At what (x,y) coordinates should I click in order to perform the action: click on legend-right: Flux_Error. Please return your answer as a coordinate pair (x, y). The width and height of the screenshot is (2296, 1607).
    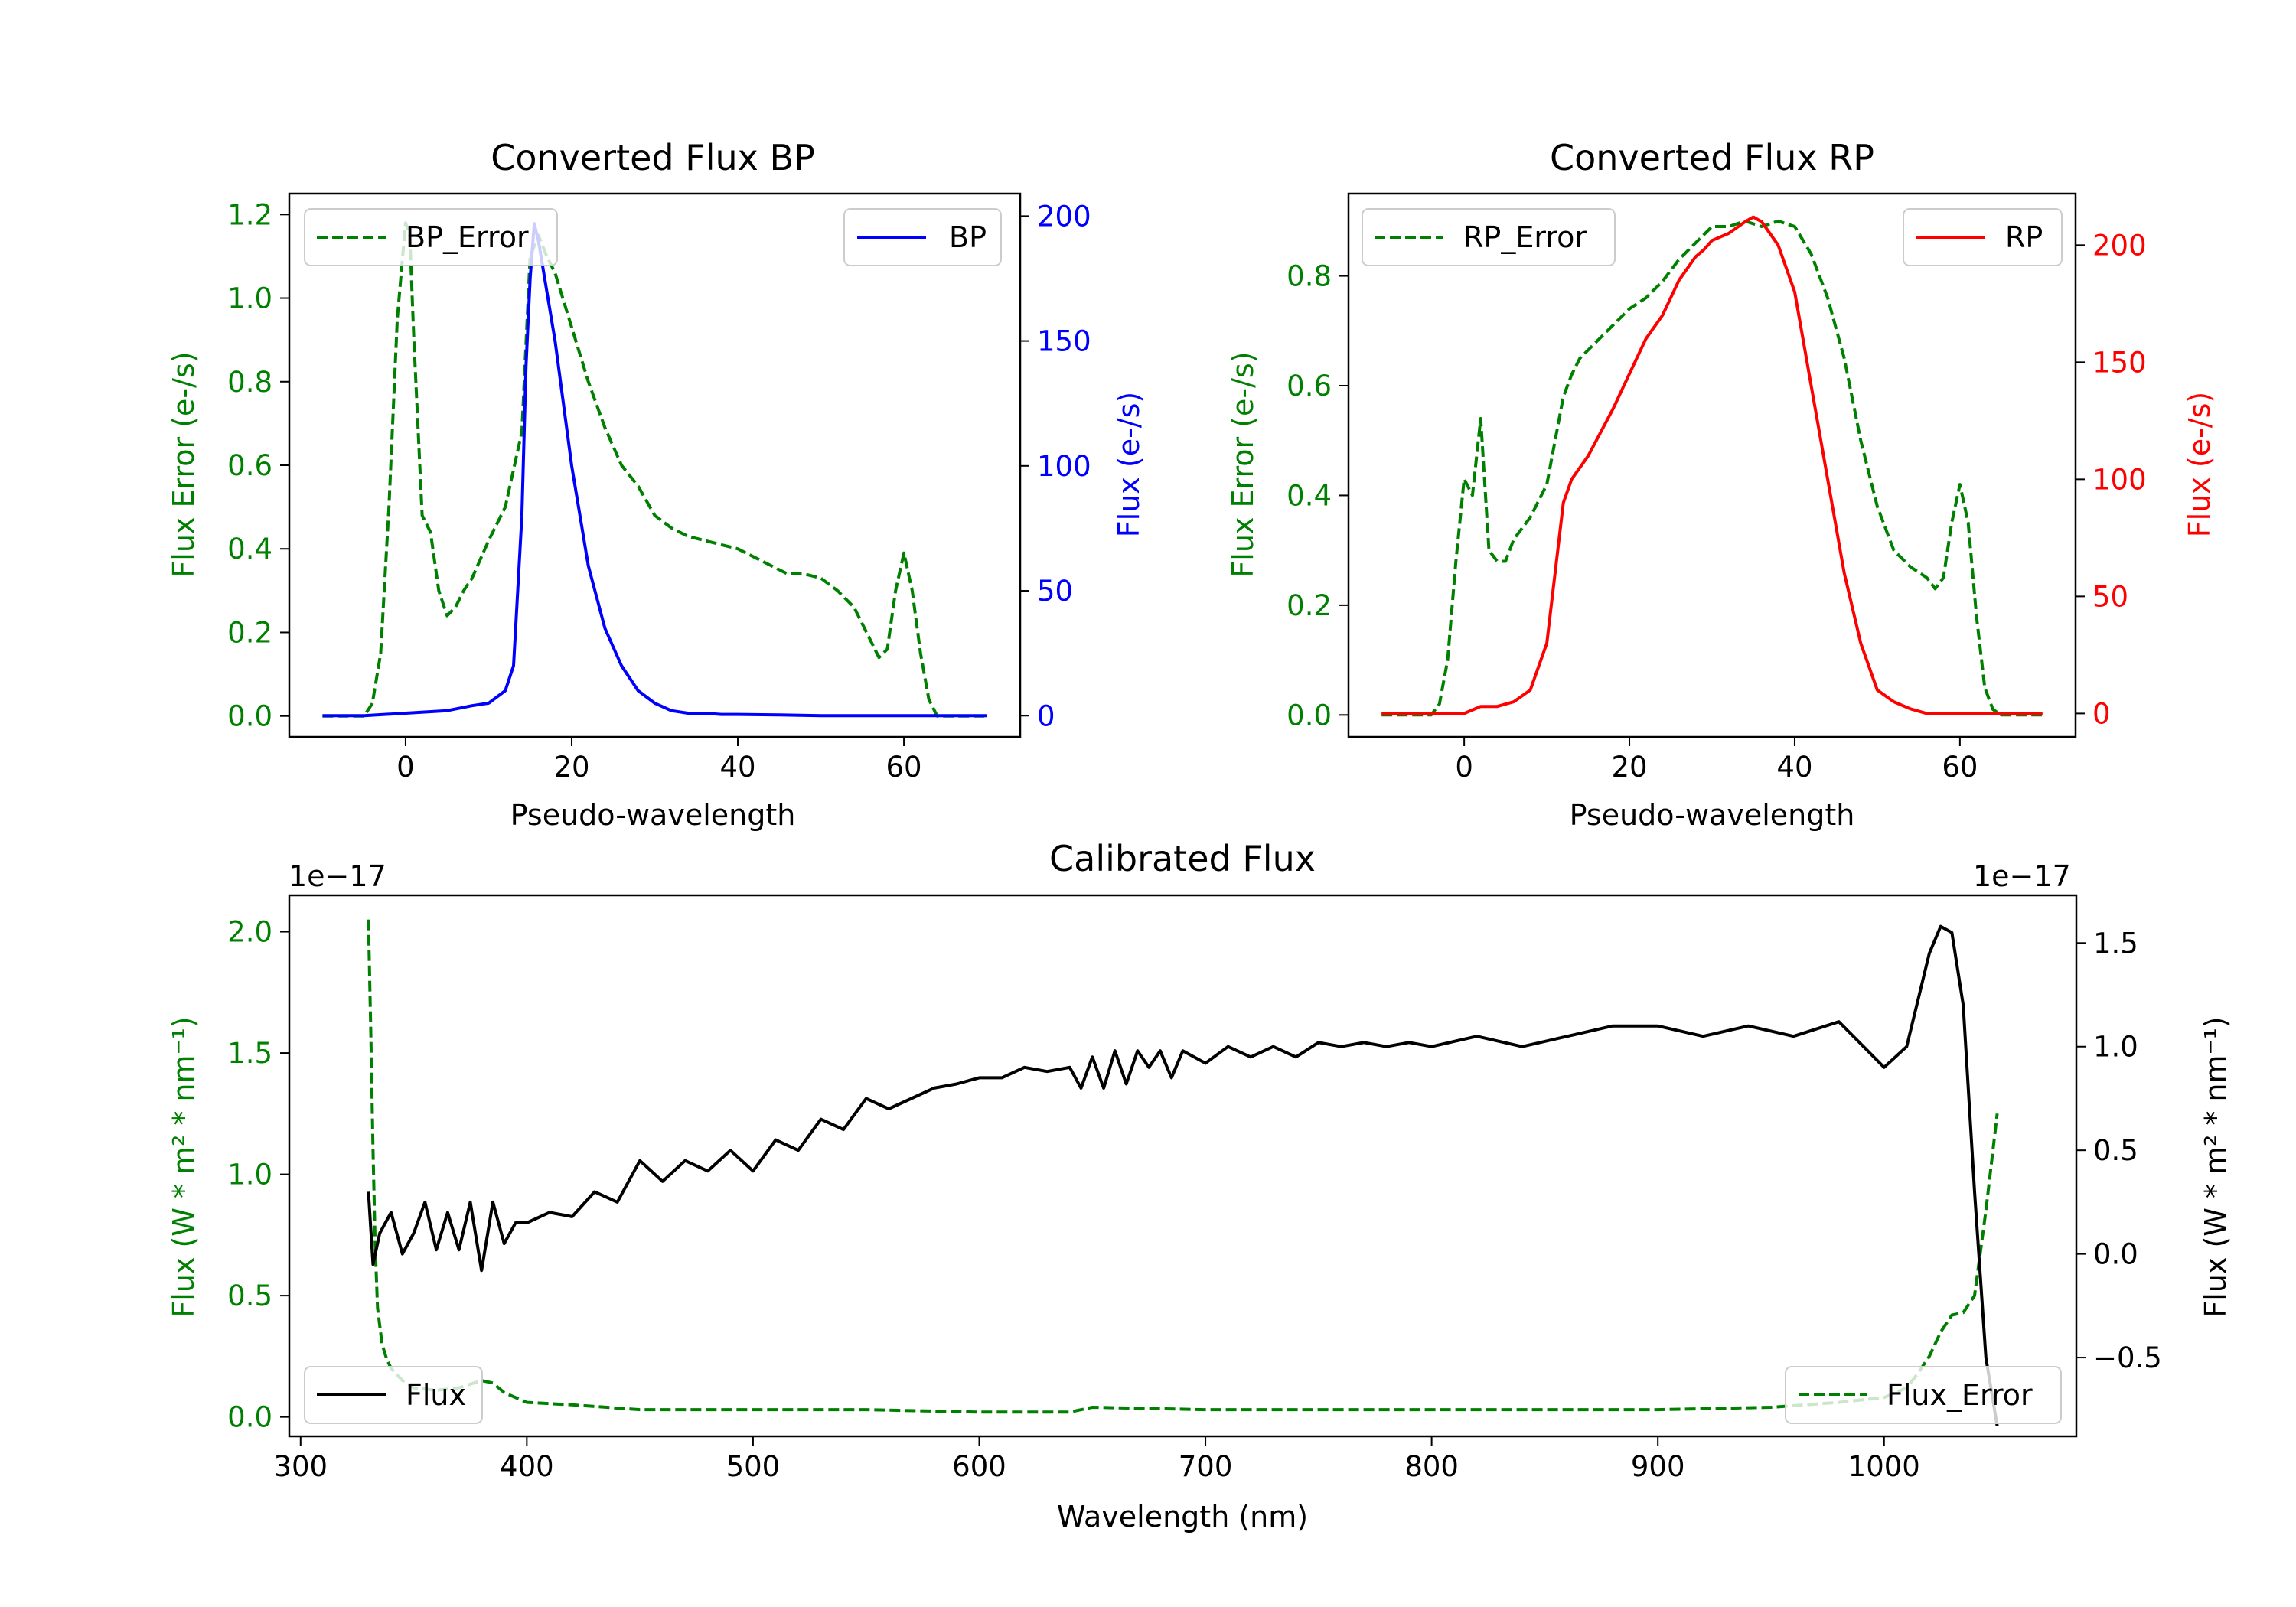
    Looking at the image, I should click on (1923, 1395).